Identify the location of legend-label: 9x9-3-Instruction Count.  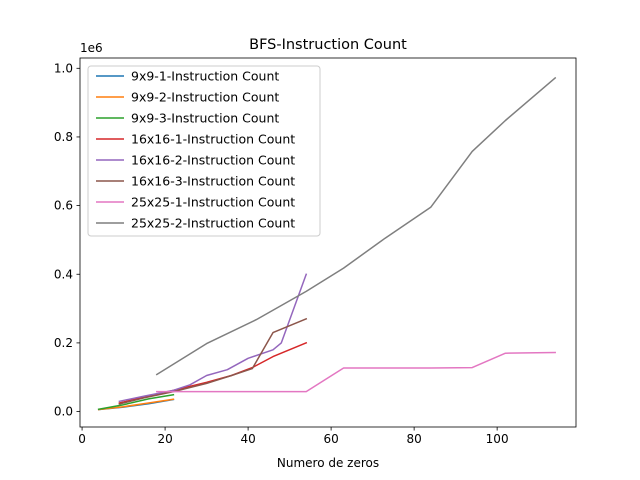
(205, 118).